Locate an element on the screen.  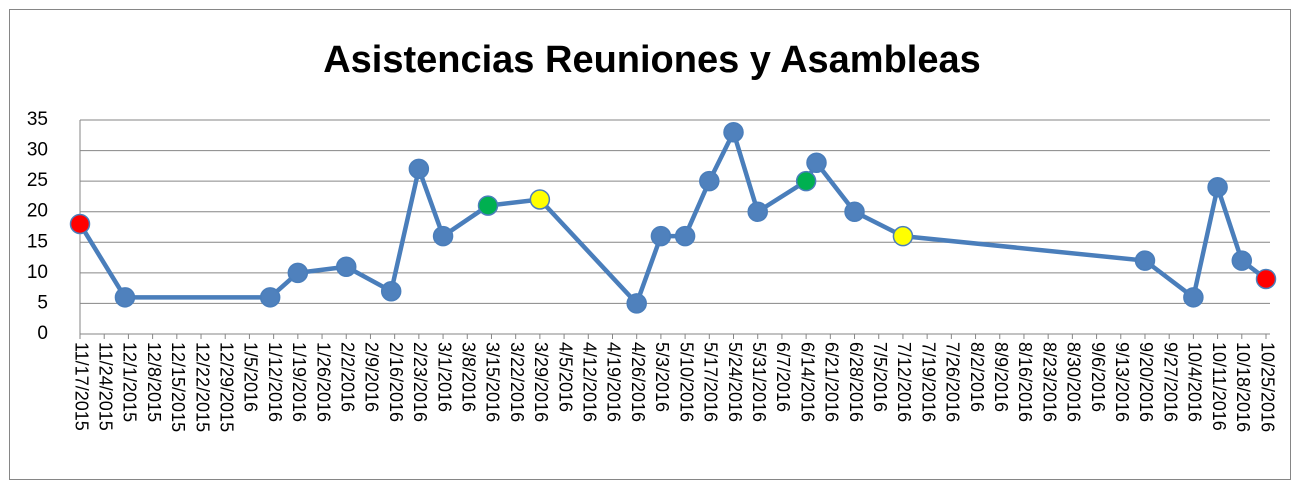
x-tick-label: 9/20/2016 is located at coordinates (1146, 382).